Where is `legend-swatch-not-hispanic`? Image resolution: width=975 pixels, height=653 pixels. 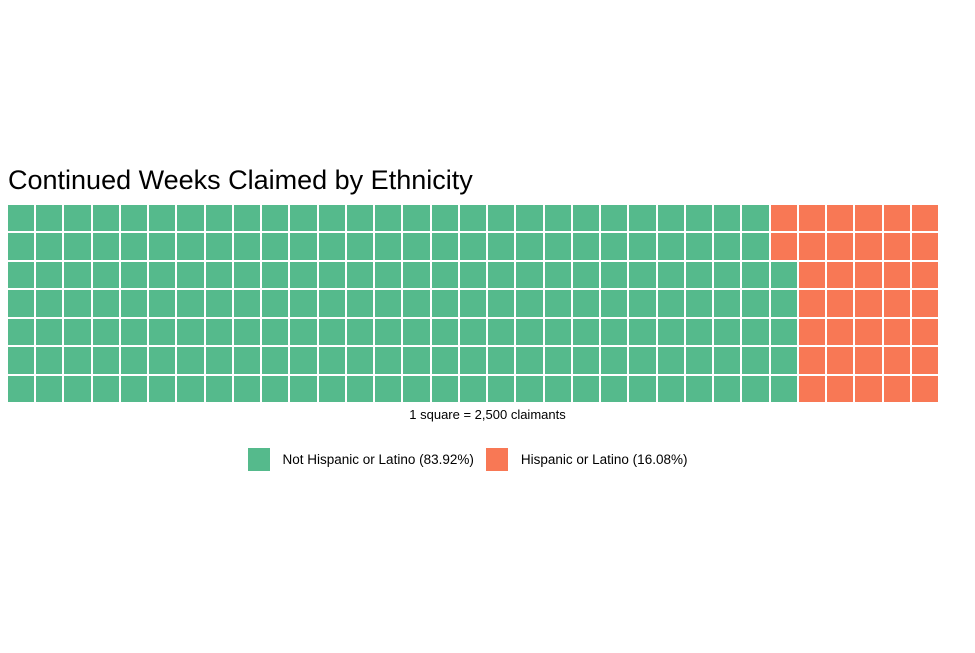 legend-swatch-not-hispanic is located at coordinates (258, 459).